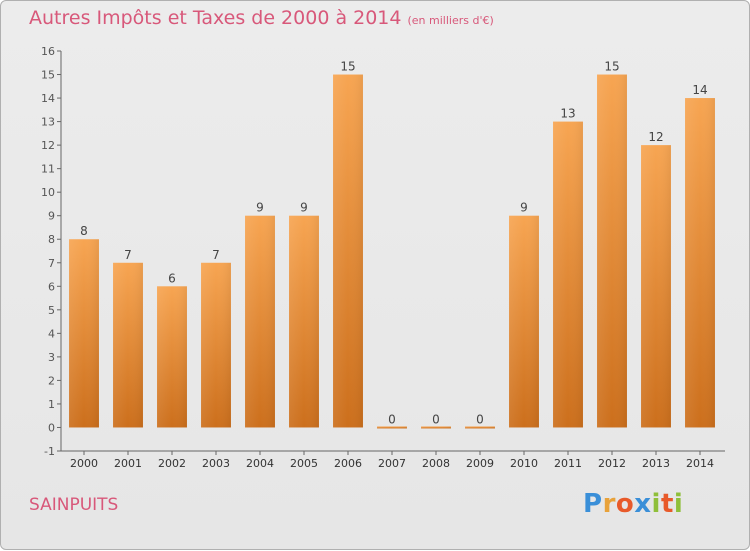  What do you see at coordinates (48, 169) in the screenshot?
I see `y-tick-label: 11` at bounding box center [48, 169].